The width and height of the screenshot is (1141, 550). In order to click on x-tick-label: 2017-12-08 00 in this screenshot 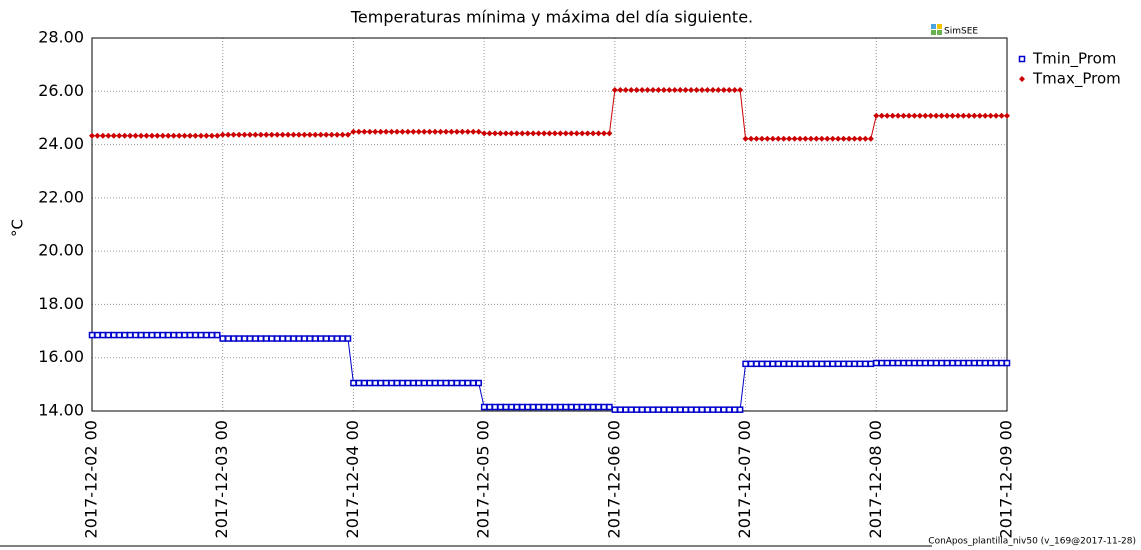, I will do `click(875, 479)`.